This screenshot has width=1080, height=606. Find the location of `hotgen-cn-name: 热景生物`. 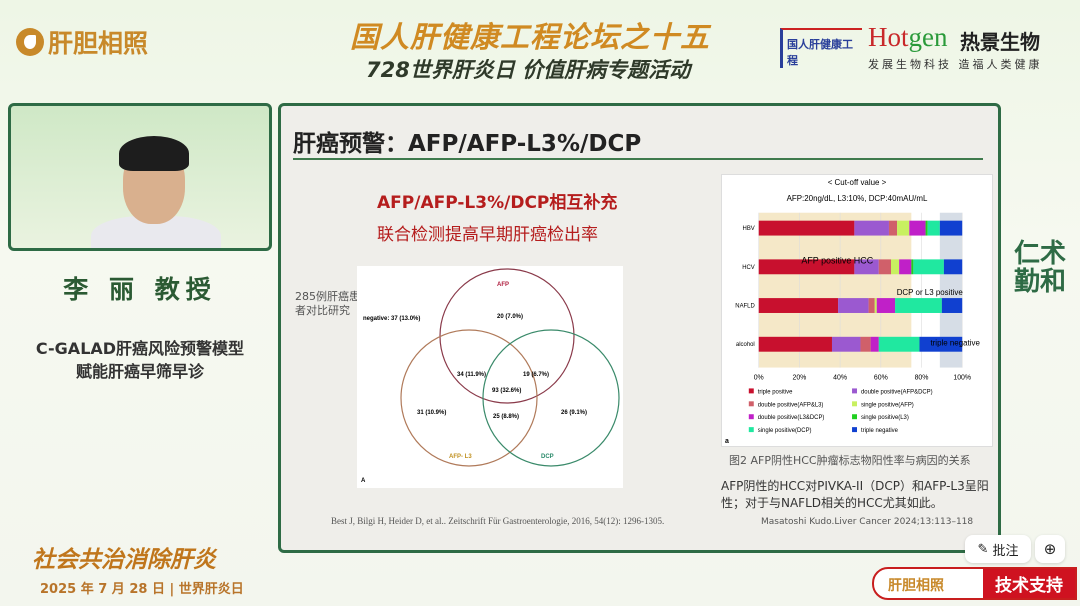

hotgen-cn-name: 热景生物 is located at coordinates (1000, 42).